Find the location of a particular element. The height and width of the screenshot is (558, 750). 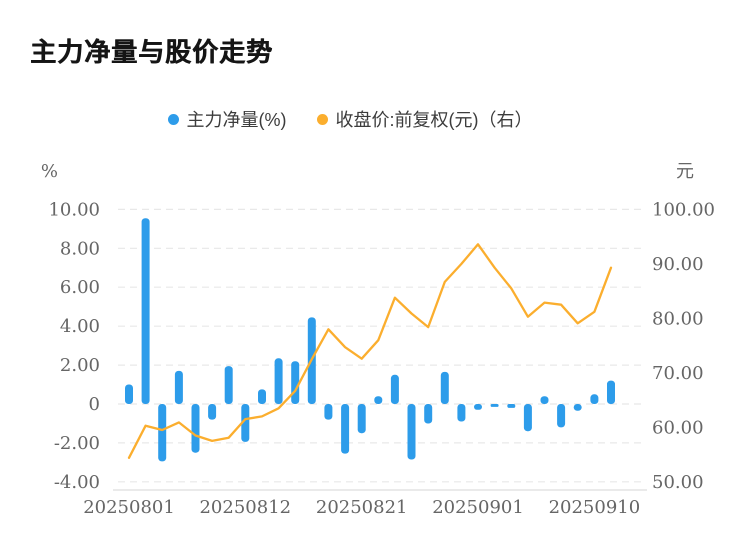

left-axis-tick-label: -2.00 is located at coordinates (77, 443).